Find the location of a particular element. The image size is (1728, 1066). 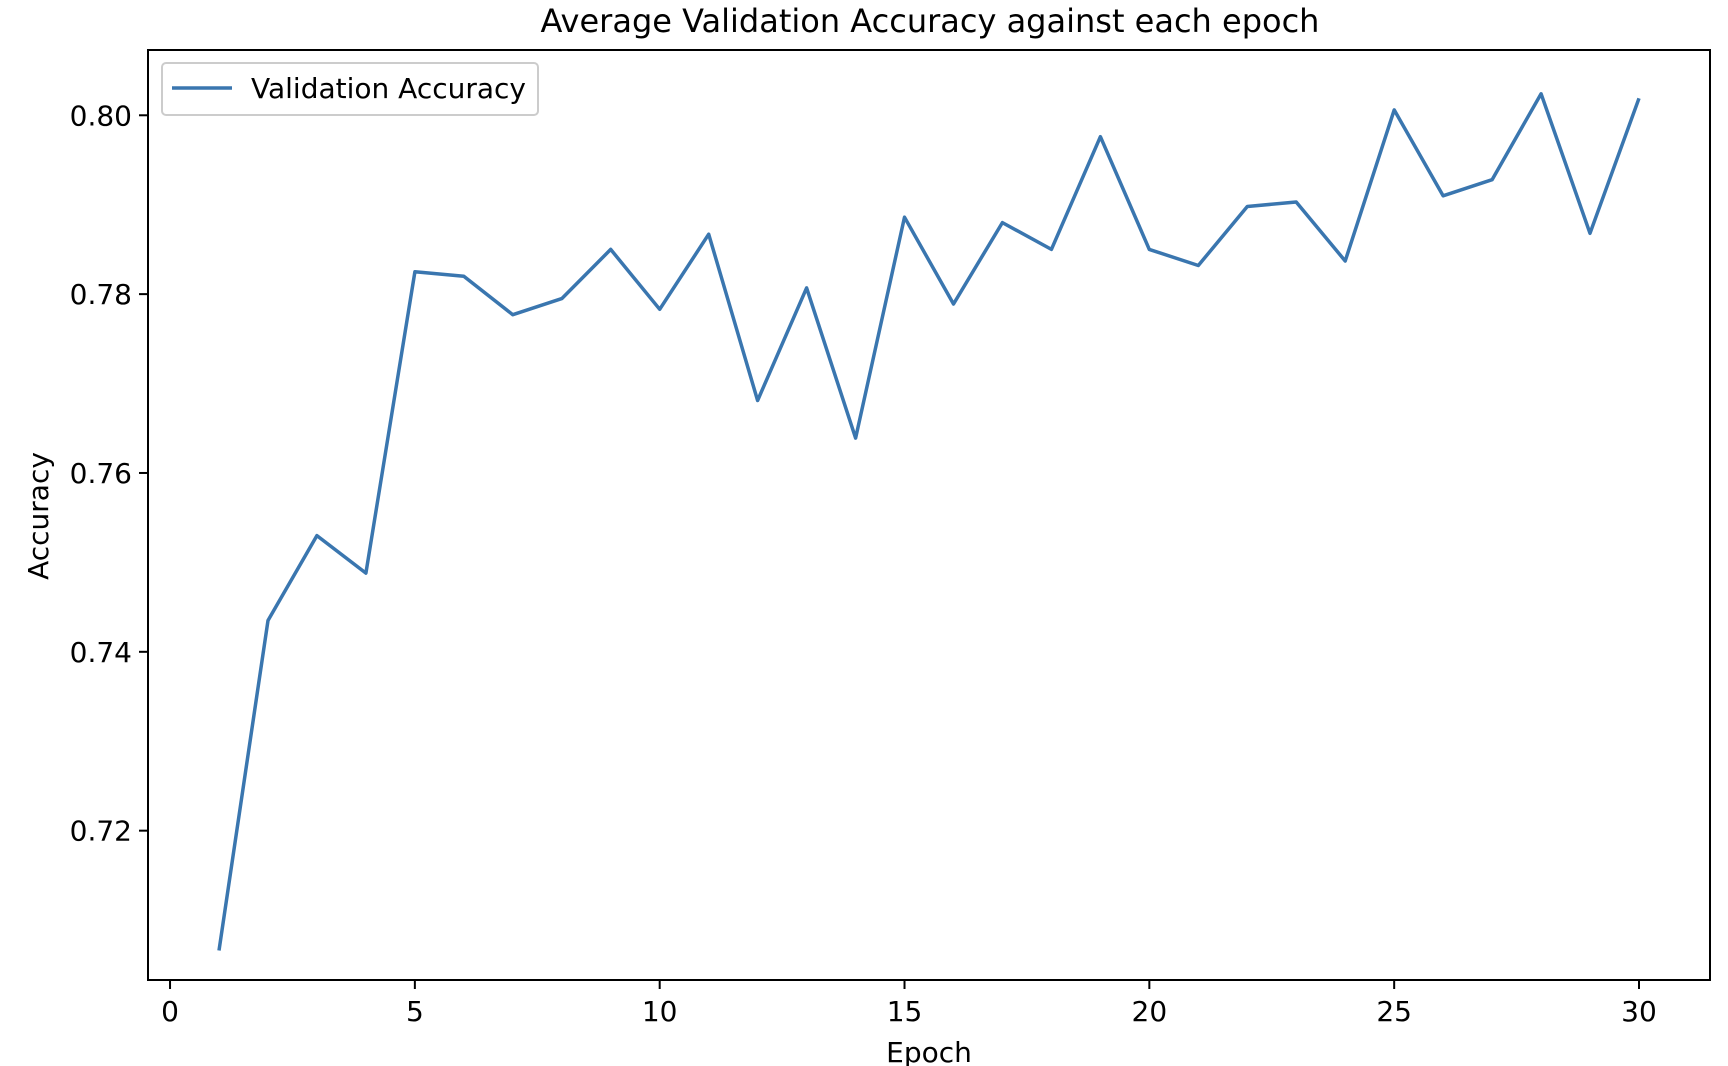

x-tick-label: 5 is located at coordinates (415, 1011).